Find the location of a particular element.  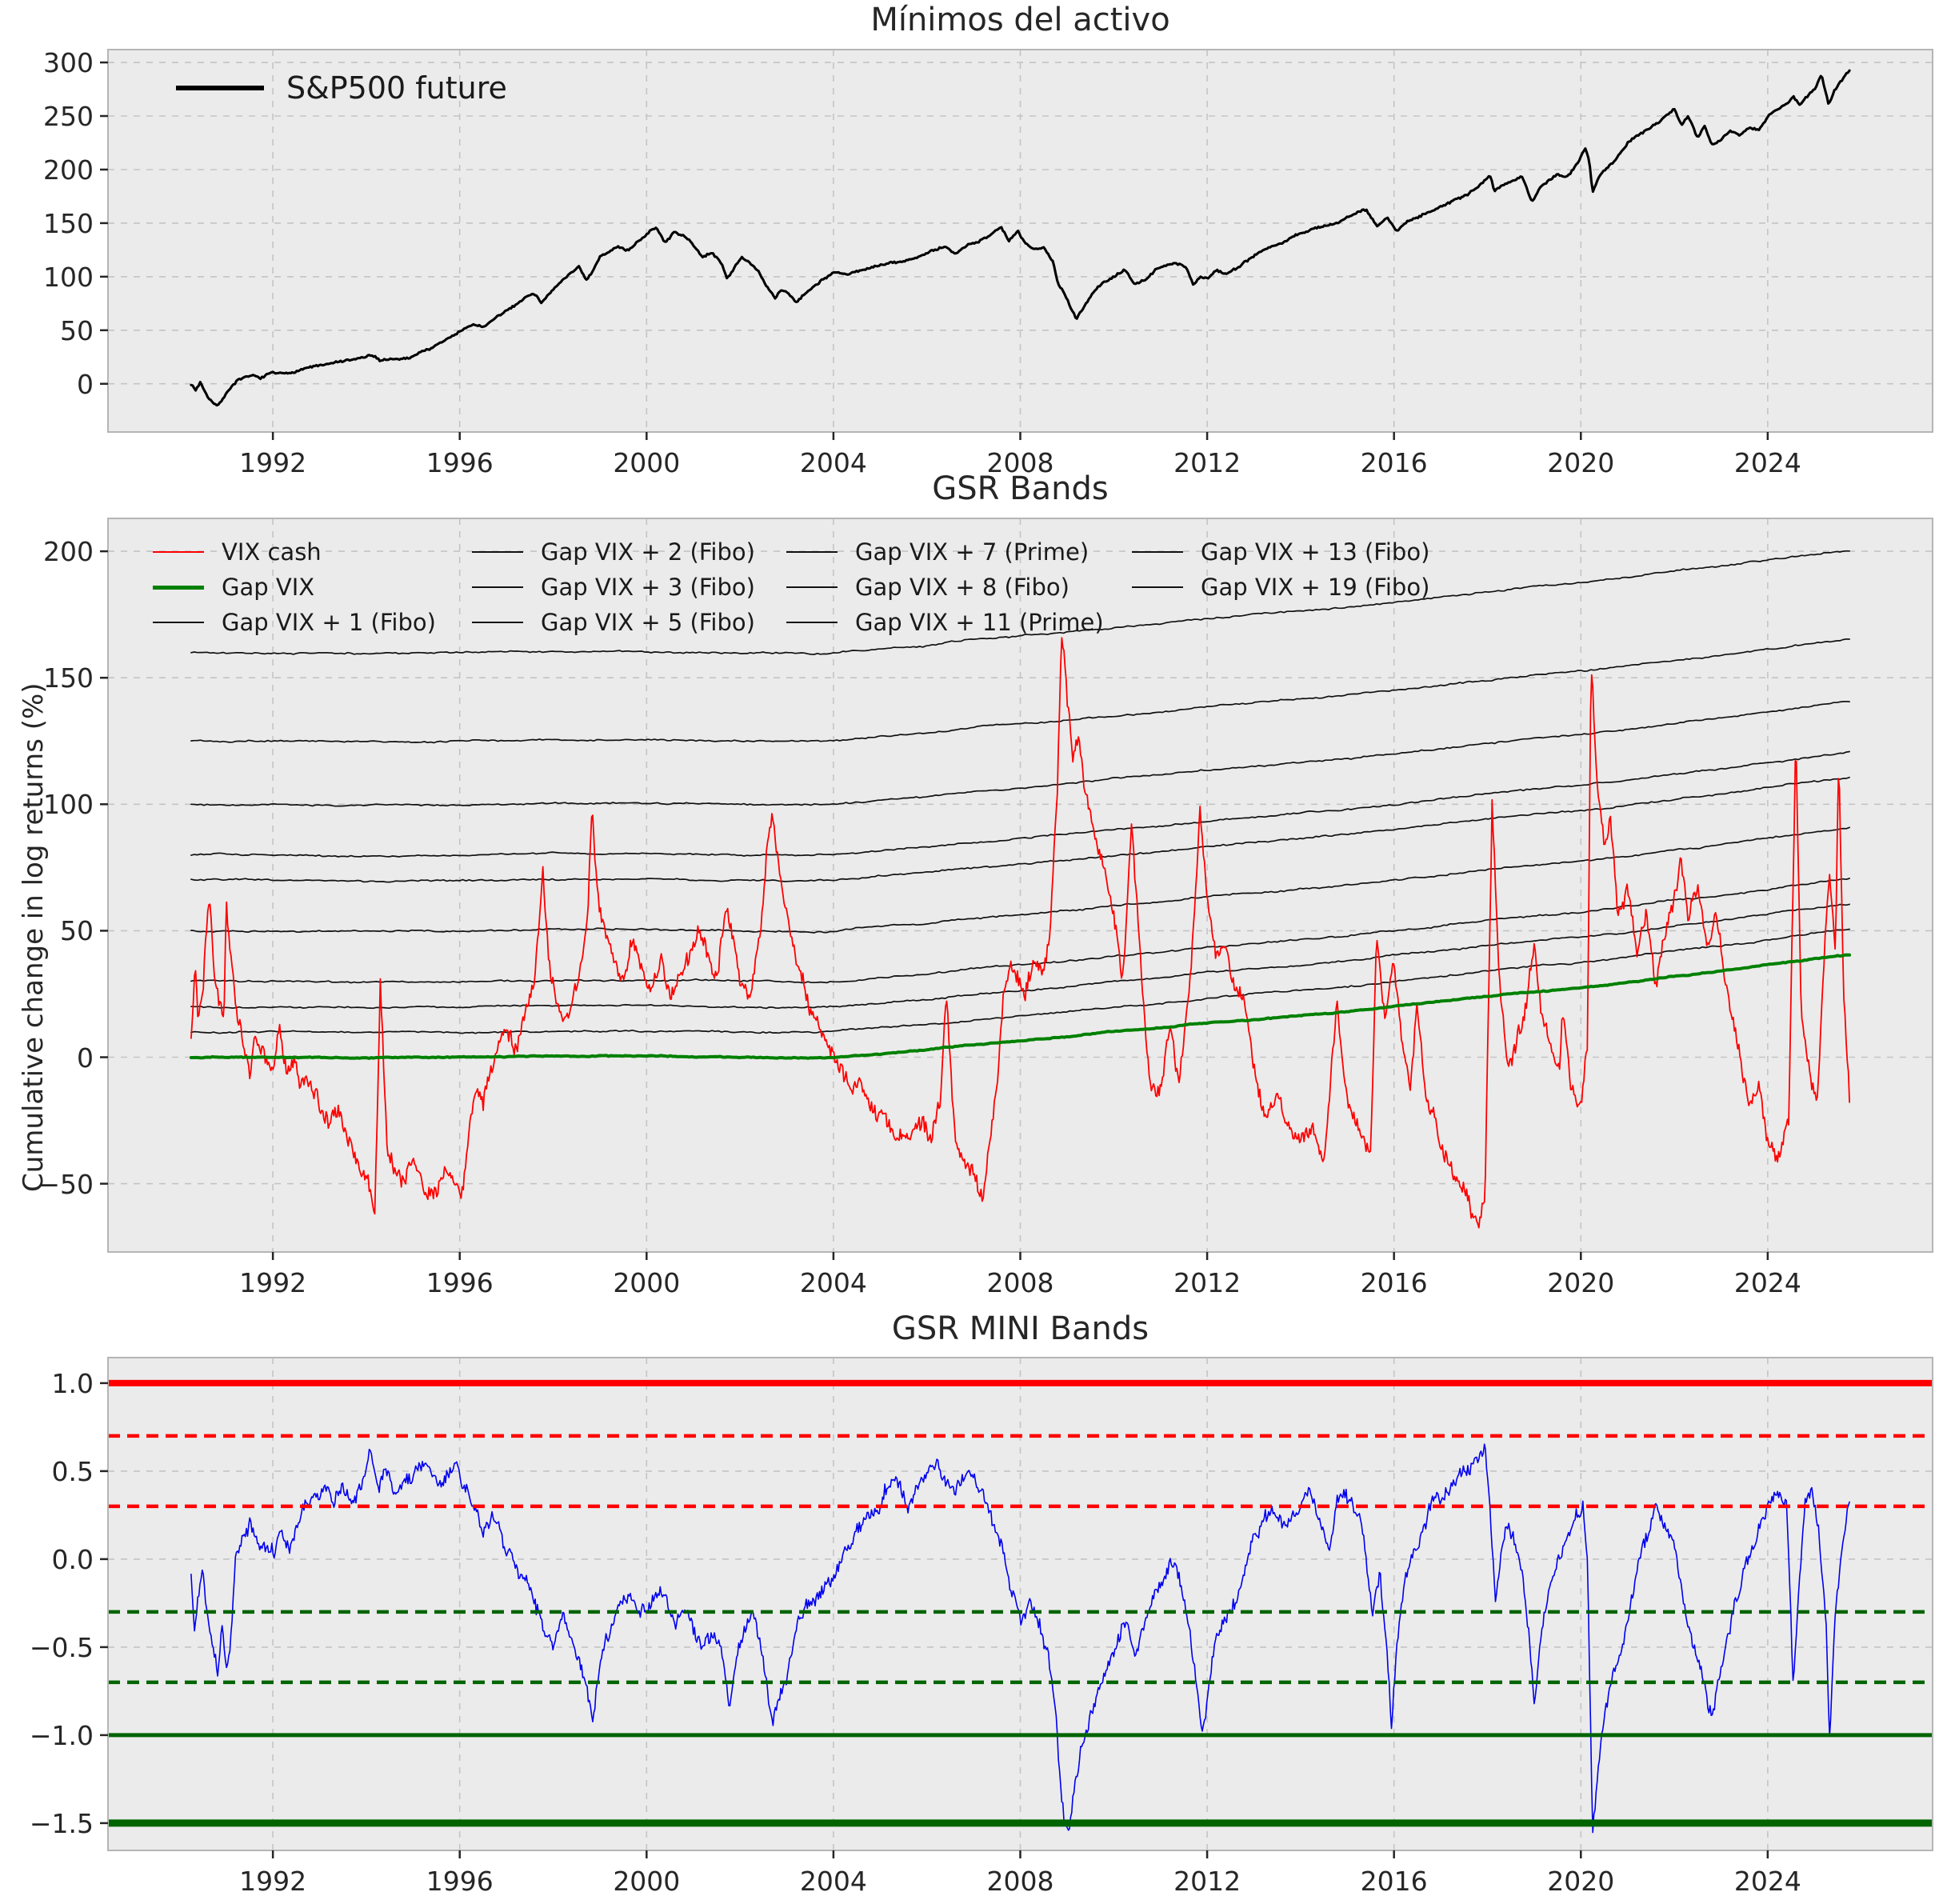

series-band-gap-vix-5-fibo- is located at coordinates (1020, 880).